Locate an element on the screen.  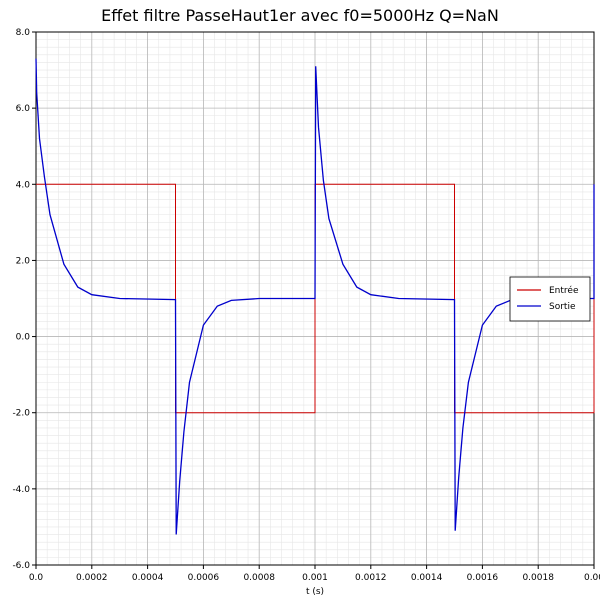
x-tick-label: 0.0006 is located at coordinates (204, 578).